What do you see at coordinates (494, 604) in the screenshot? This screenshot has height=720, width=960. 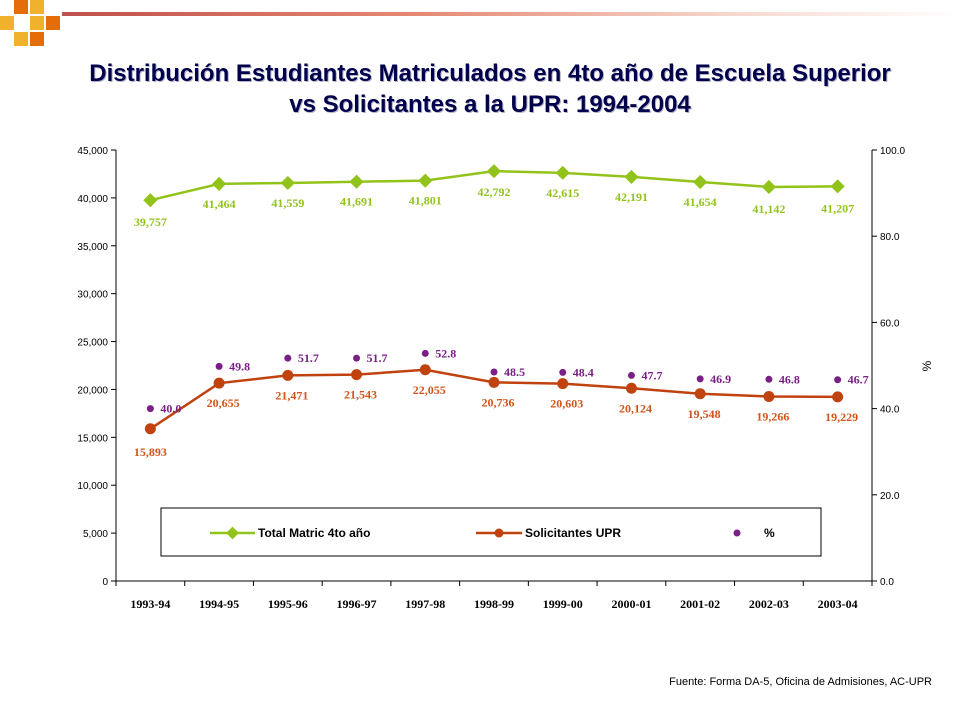 I see `x-tick-label: 1998-99` at bounding box center [494, 604].